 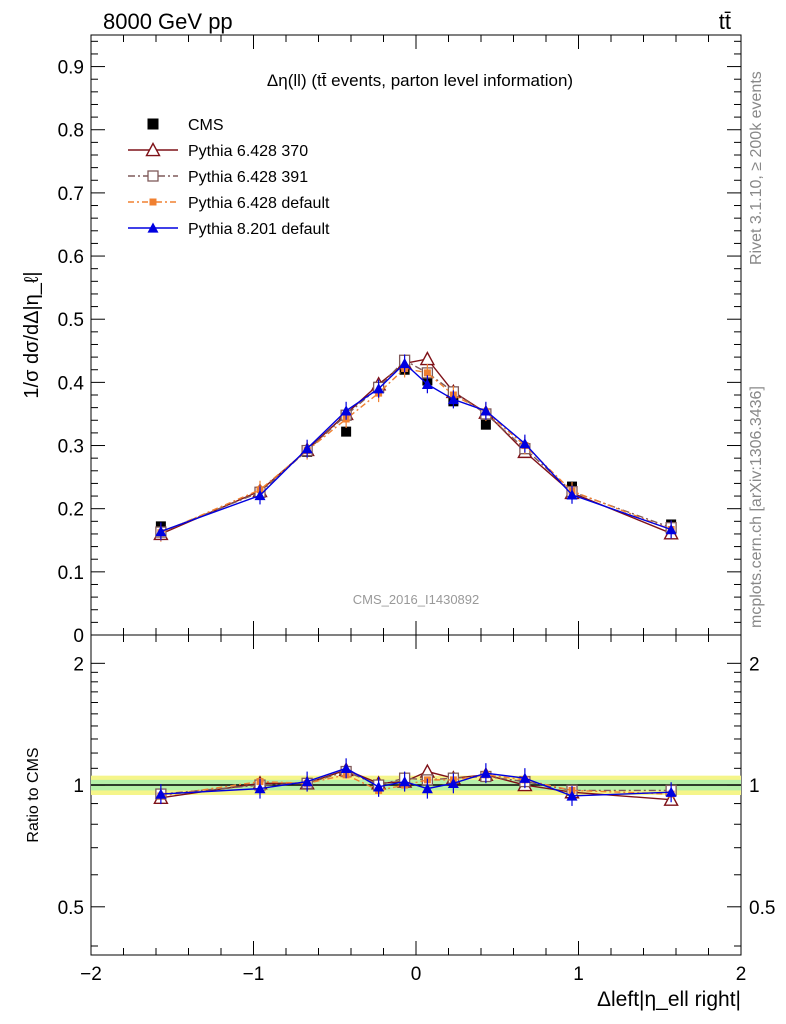 What do you see at coordinates (248, 177) in the screenshot?
I see `legend-label: Pythia 6.428 391` at bounding box center [248, 177].